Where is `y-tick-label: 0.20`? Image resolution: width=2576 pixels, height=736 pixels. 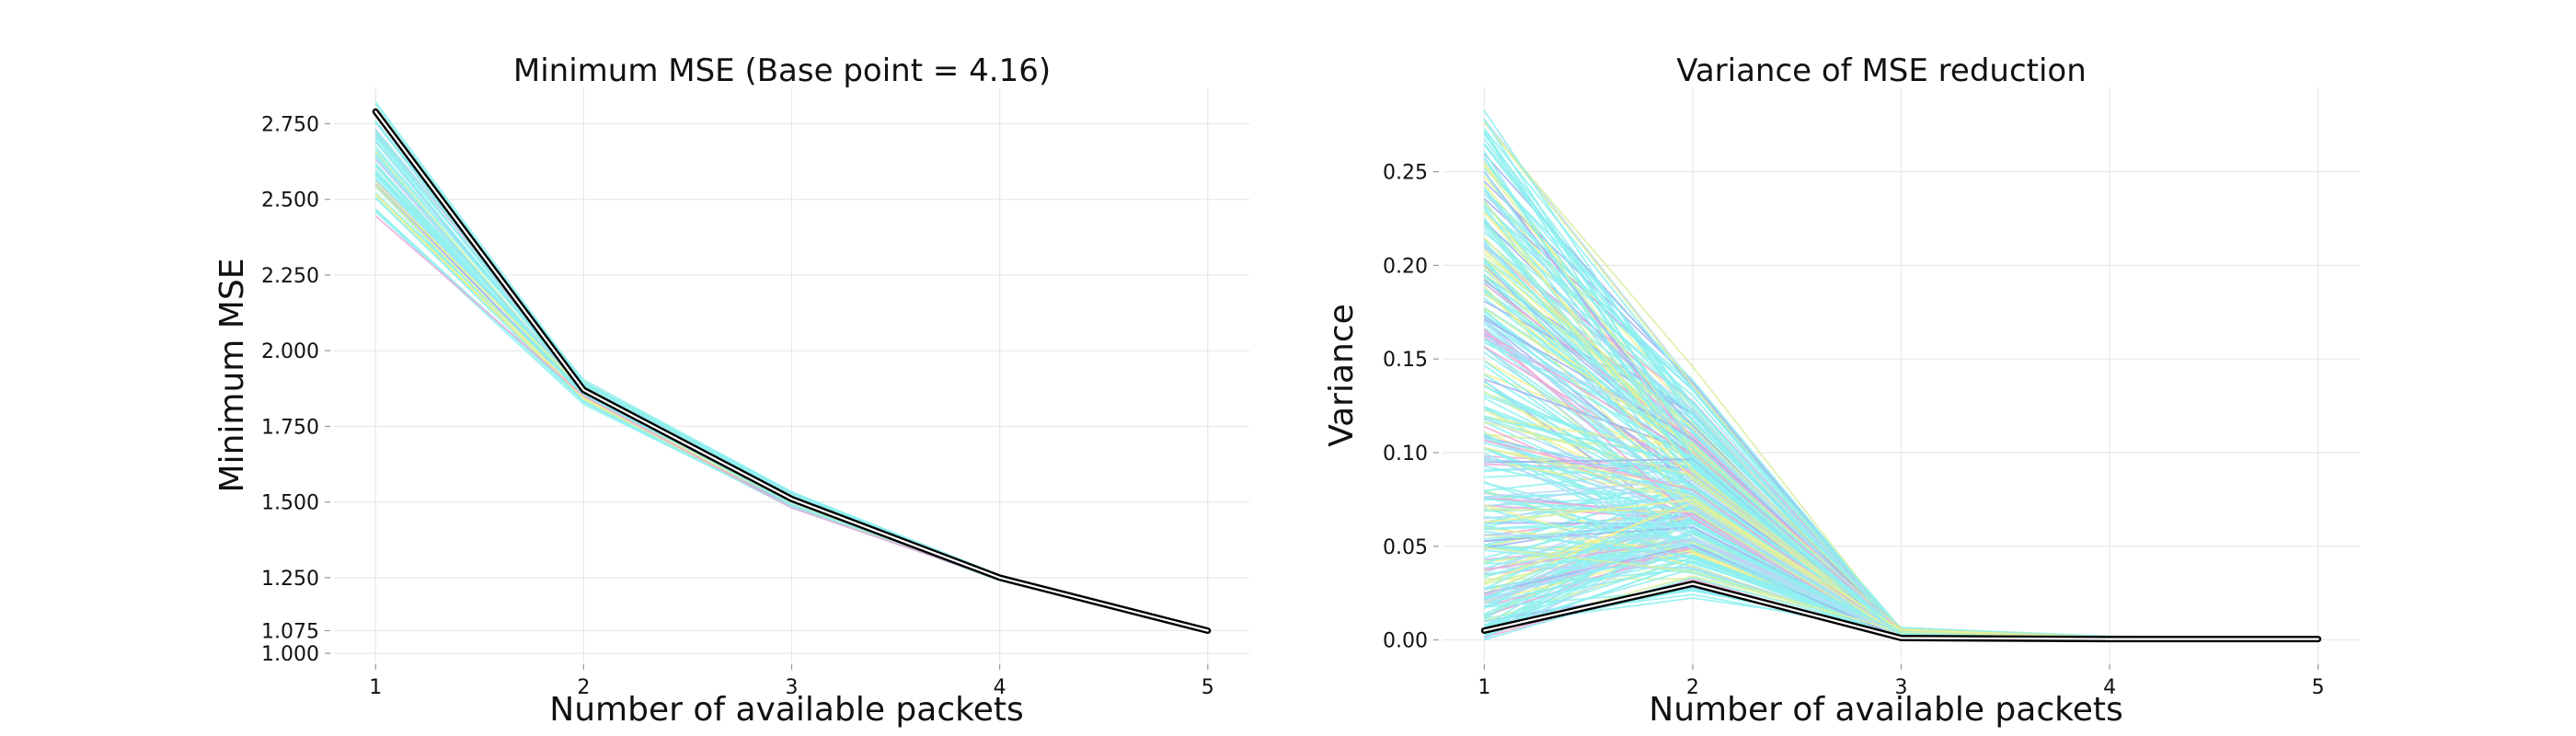 y-tick-label: 0.20 is located at coordinates (1405, 266).